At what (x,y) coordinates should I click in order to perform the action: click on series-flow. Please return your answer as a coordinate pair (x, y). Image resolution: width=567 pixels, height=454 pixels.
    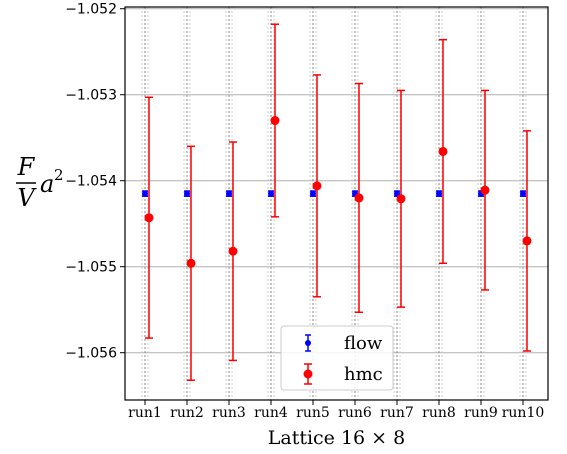
    Looking at the image, I should click on (334, 193).